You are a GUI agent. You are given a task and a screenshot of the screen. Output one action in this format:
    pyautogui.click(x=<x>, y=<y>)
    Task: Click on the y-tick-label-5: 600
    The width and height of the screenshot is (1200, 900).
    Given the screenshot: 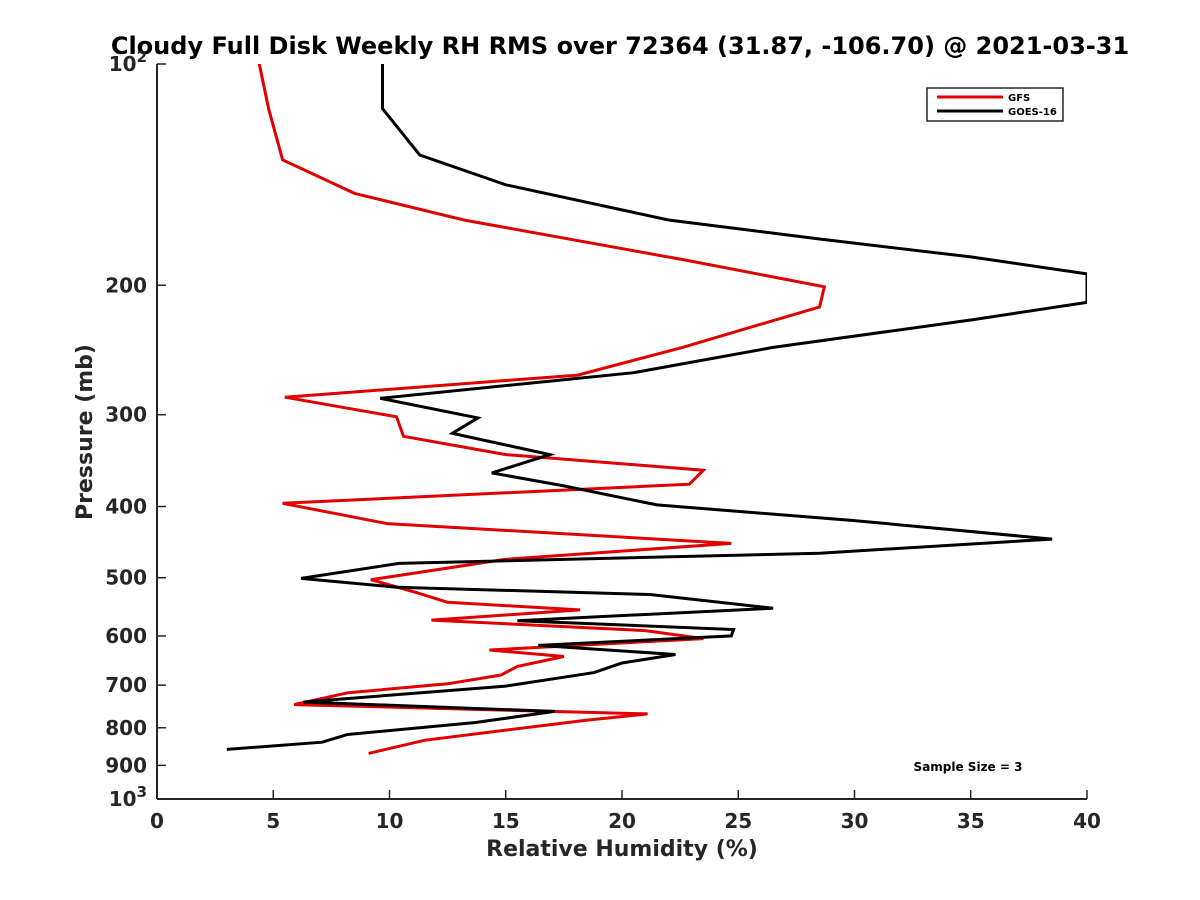 What is the action you would take?
    pyautogui.click(x=126, y=636)
    